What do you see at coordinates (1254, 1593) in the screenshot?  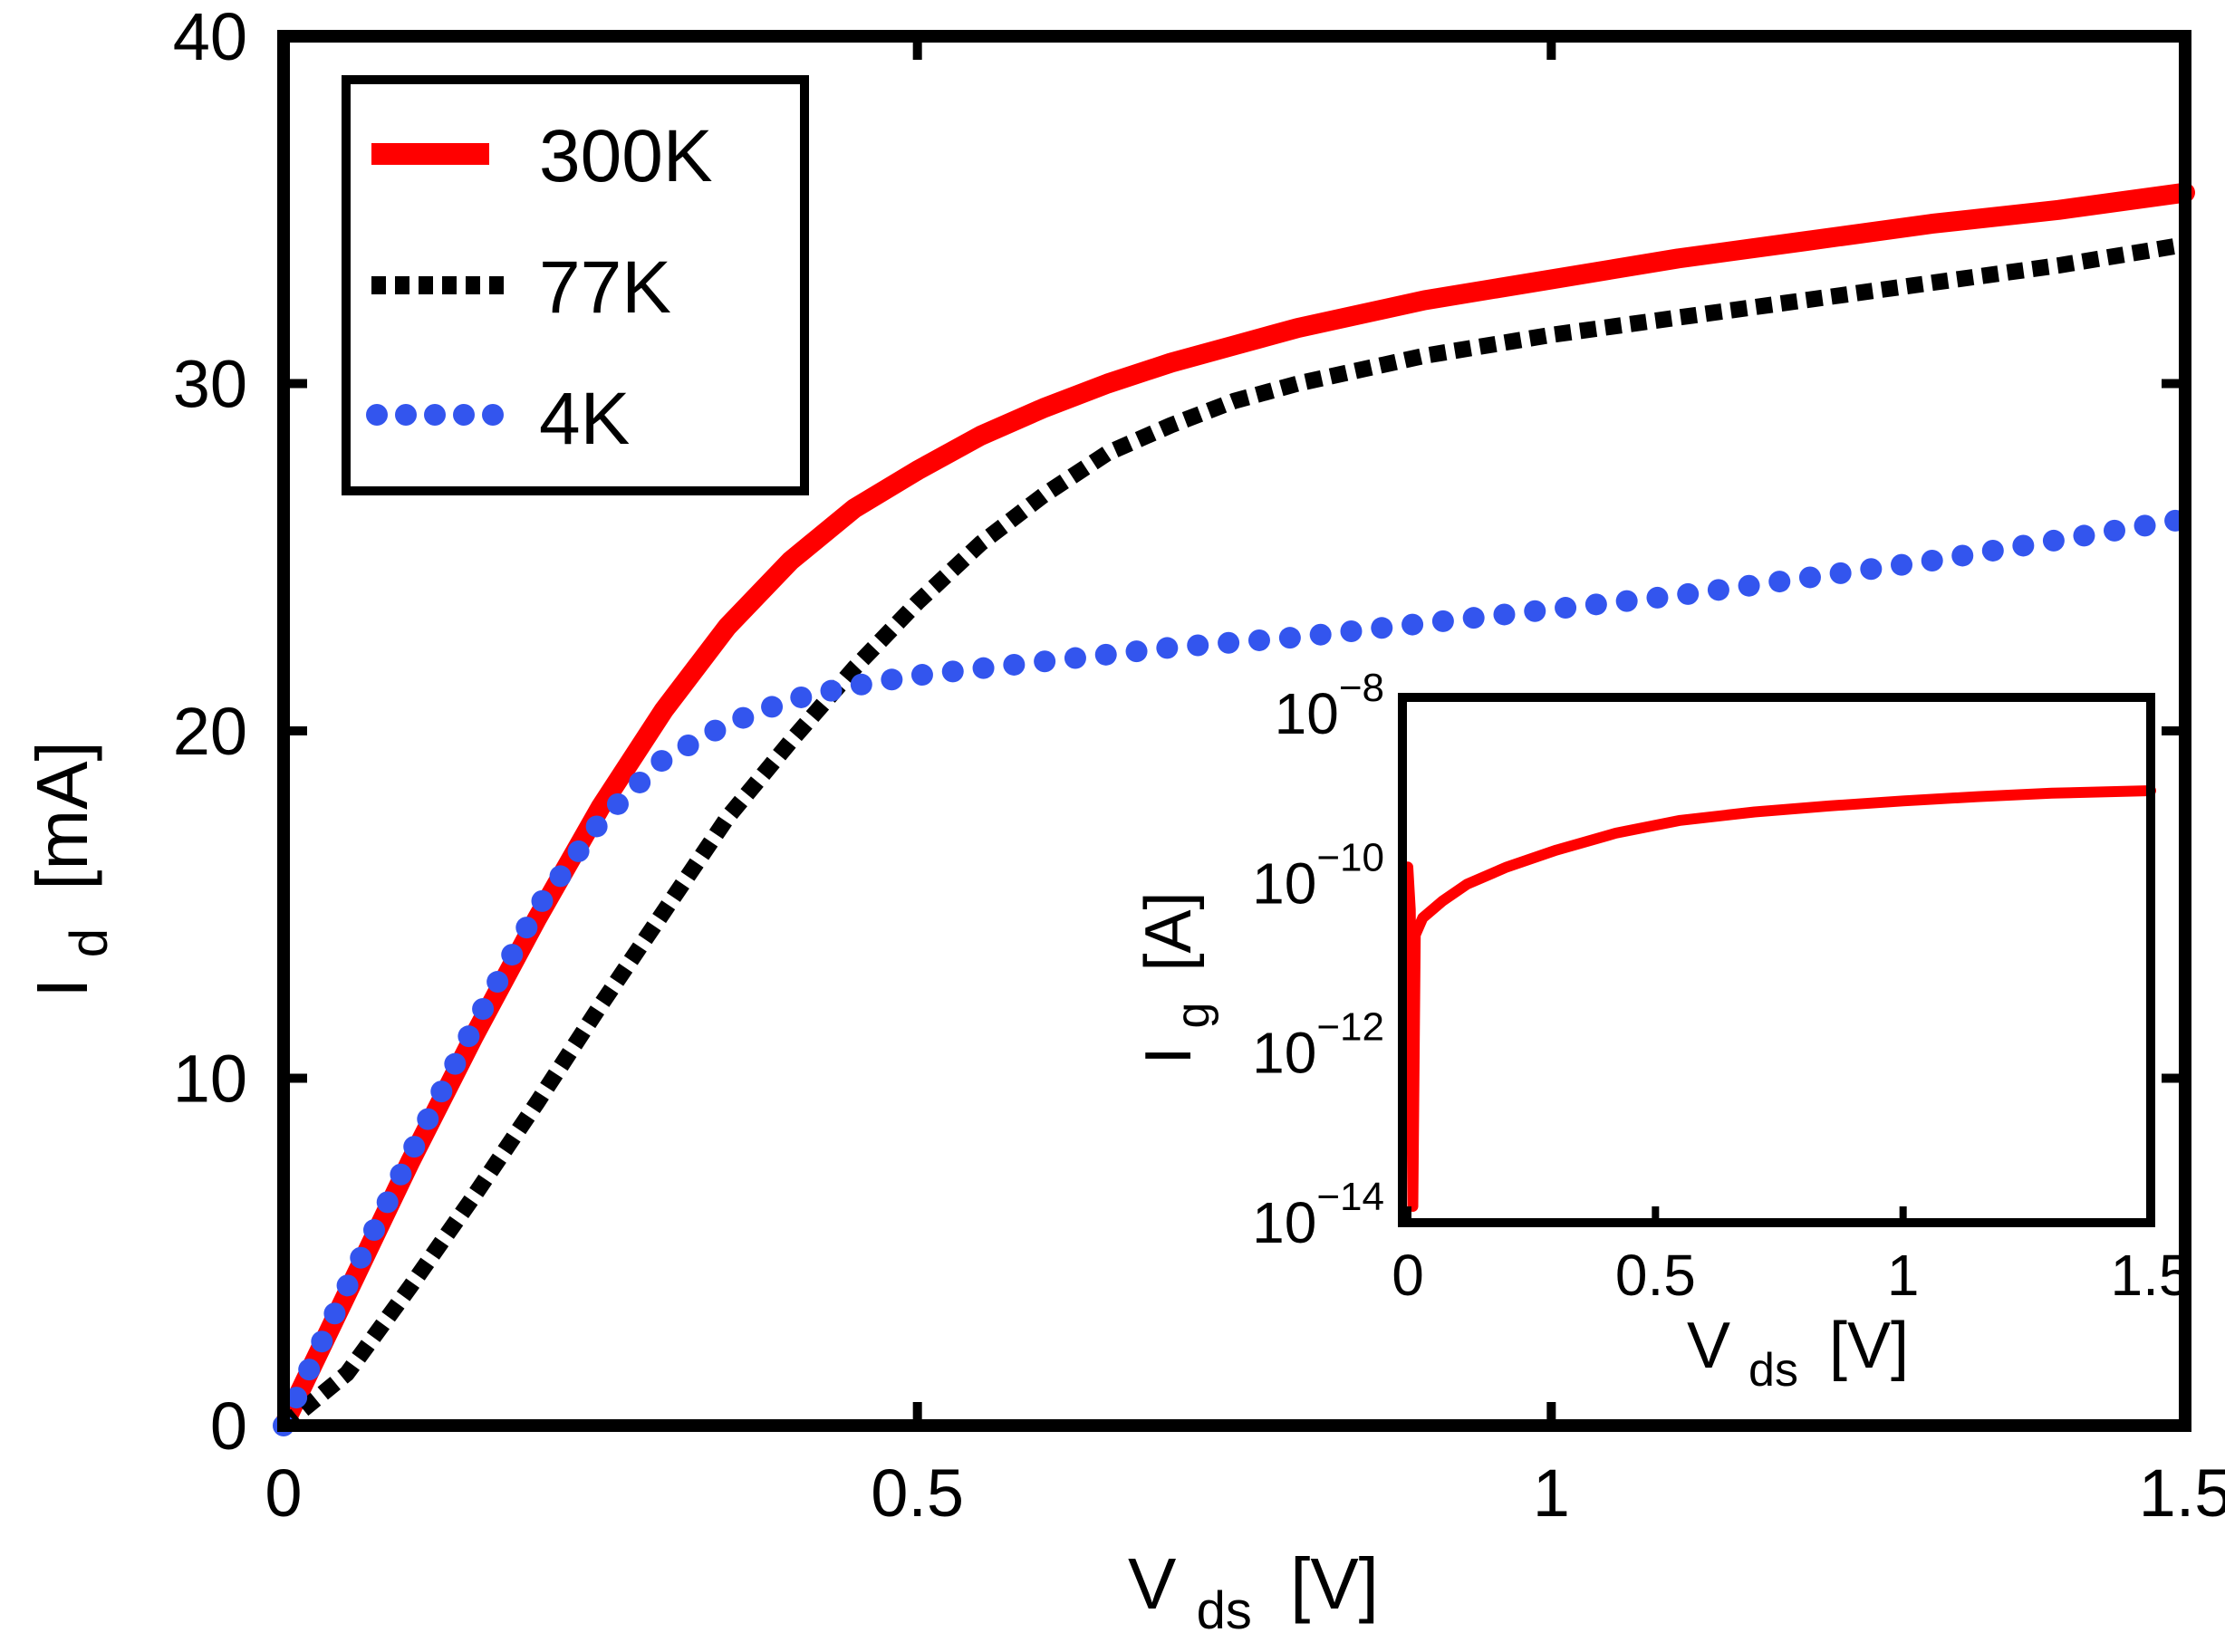 I see `x-axis-label: V ds [V]` at bounding box center [1254, 1593].